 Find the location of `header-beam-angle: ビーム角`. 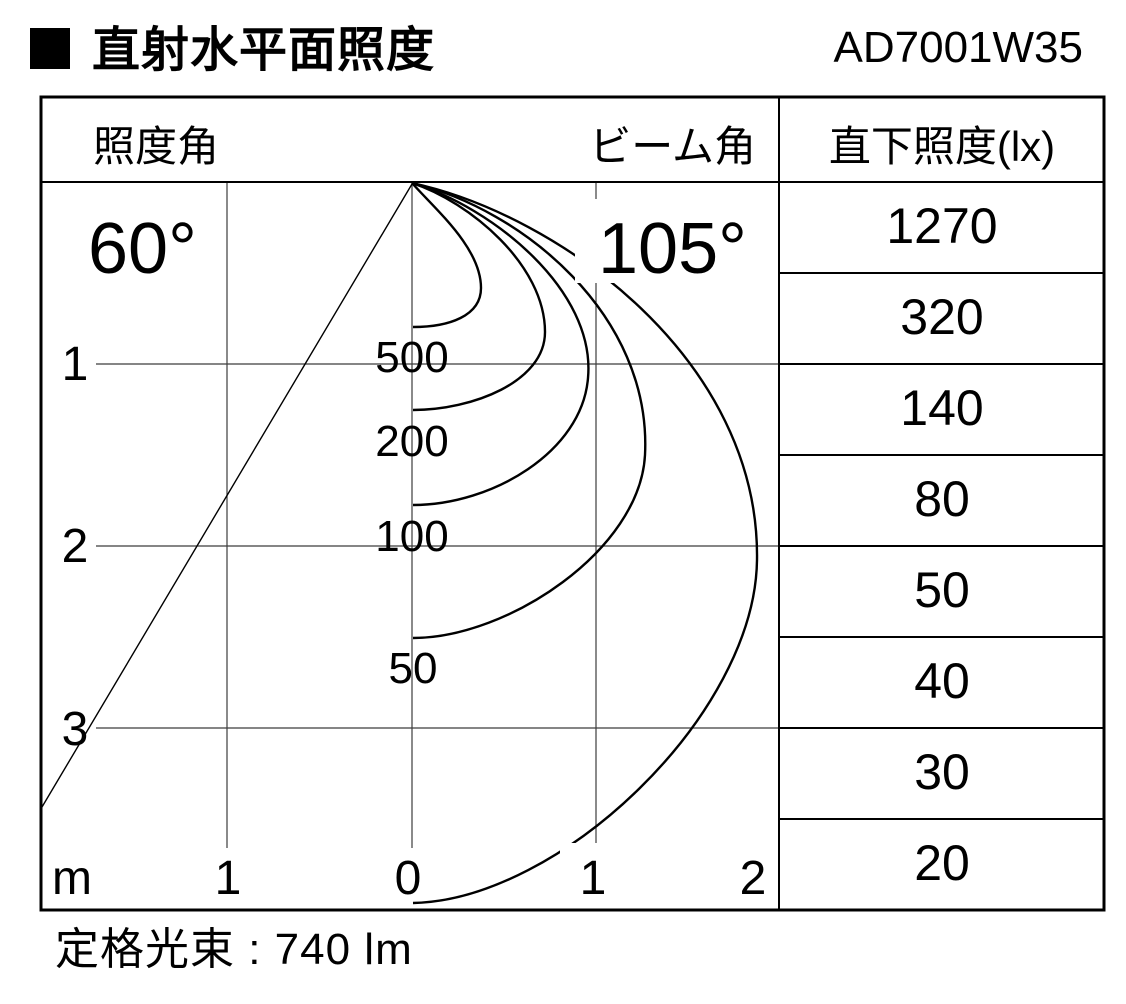

header-beam-angle: ビーム角 is located at coordinates (672, 146).